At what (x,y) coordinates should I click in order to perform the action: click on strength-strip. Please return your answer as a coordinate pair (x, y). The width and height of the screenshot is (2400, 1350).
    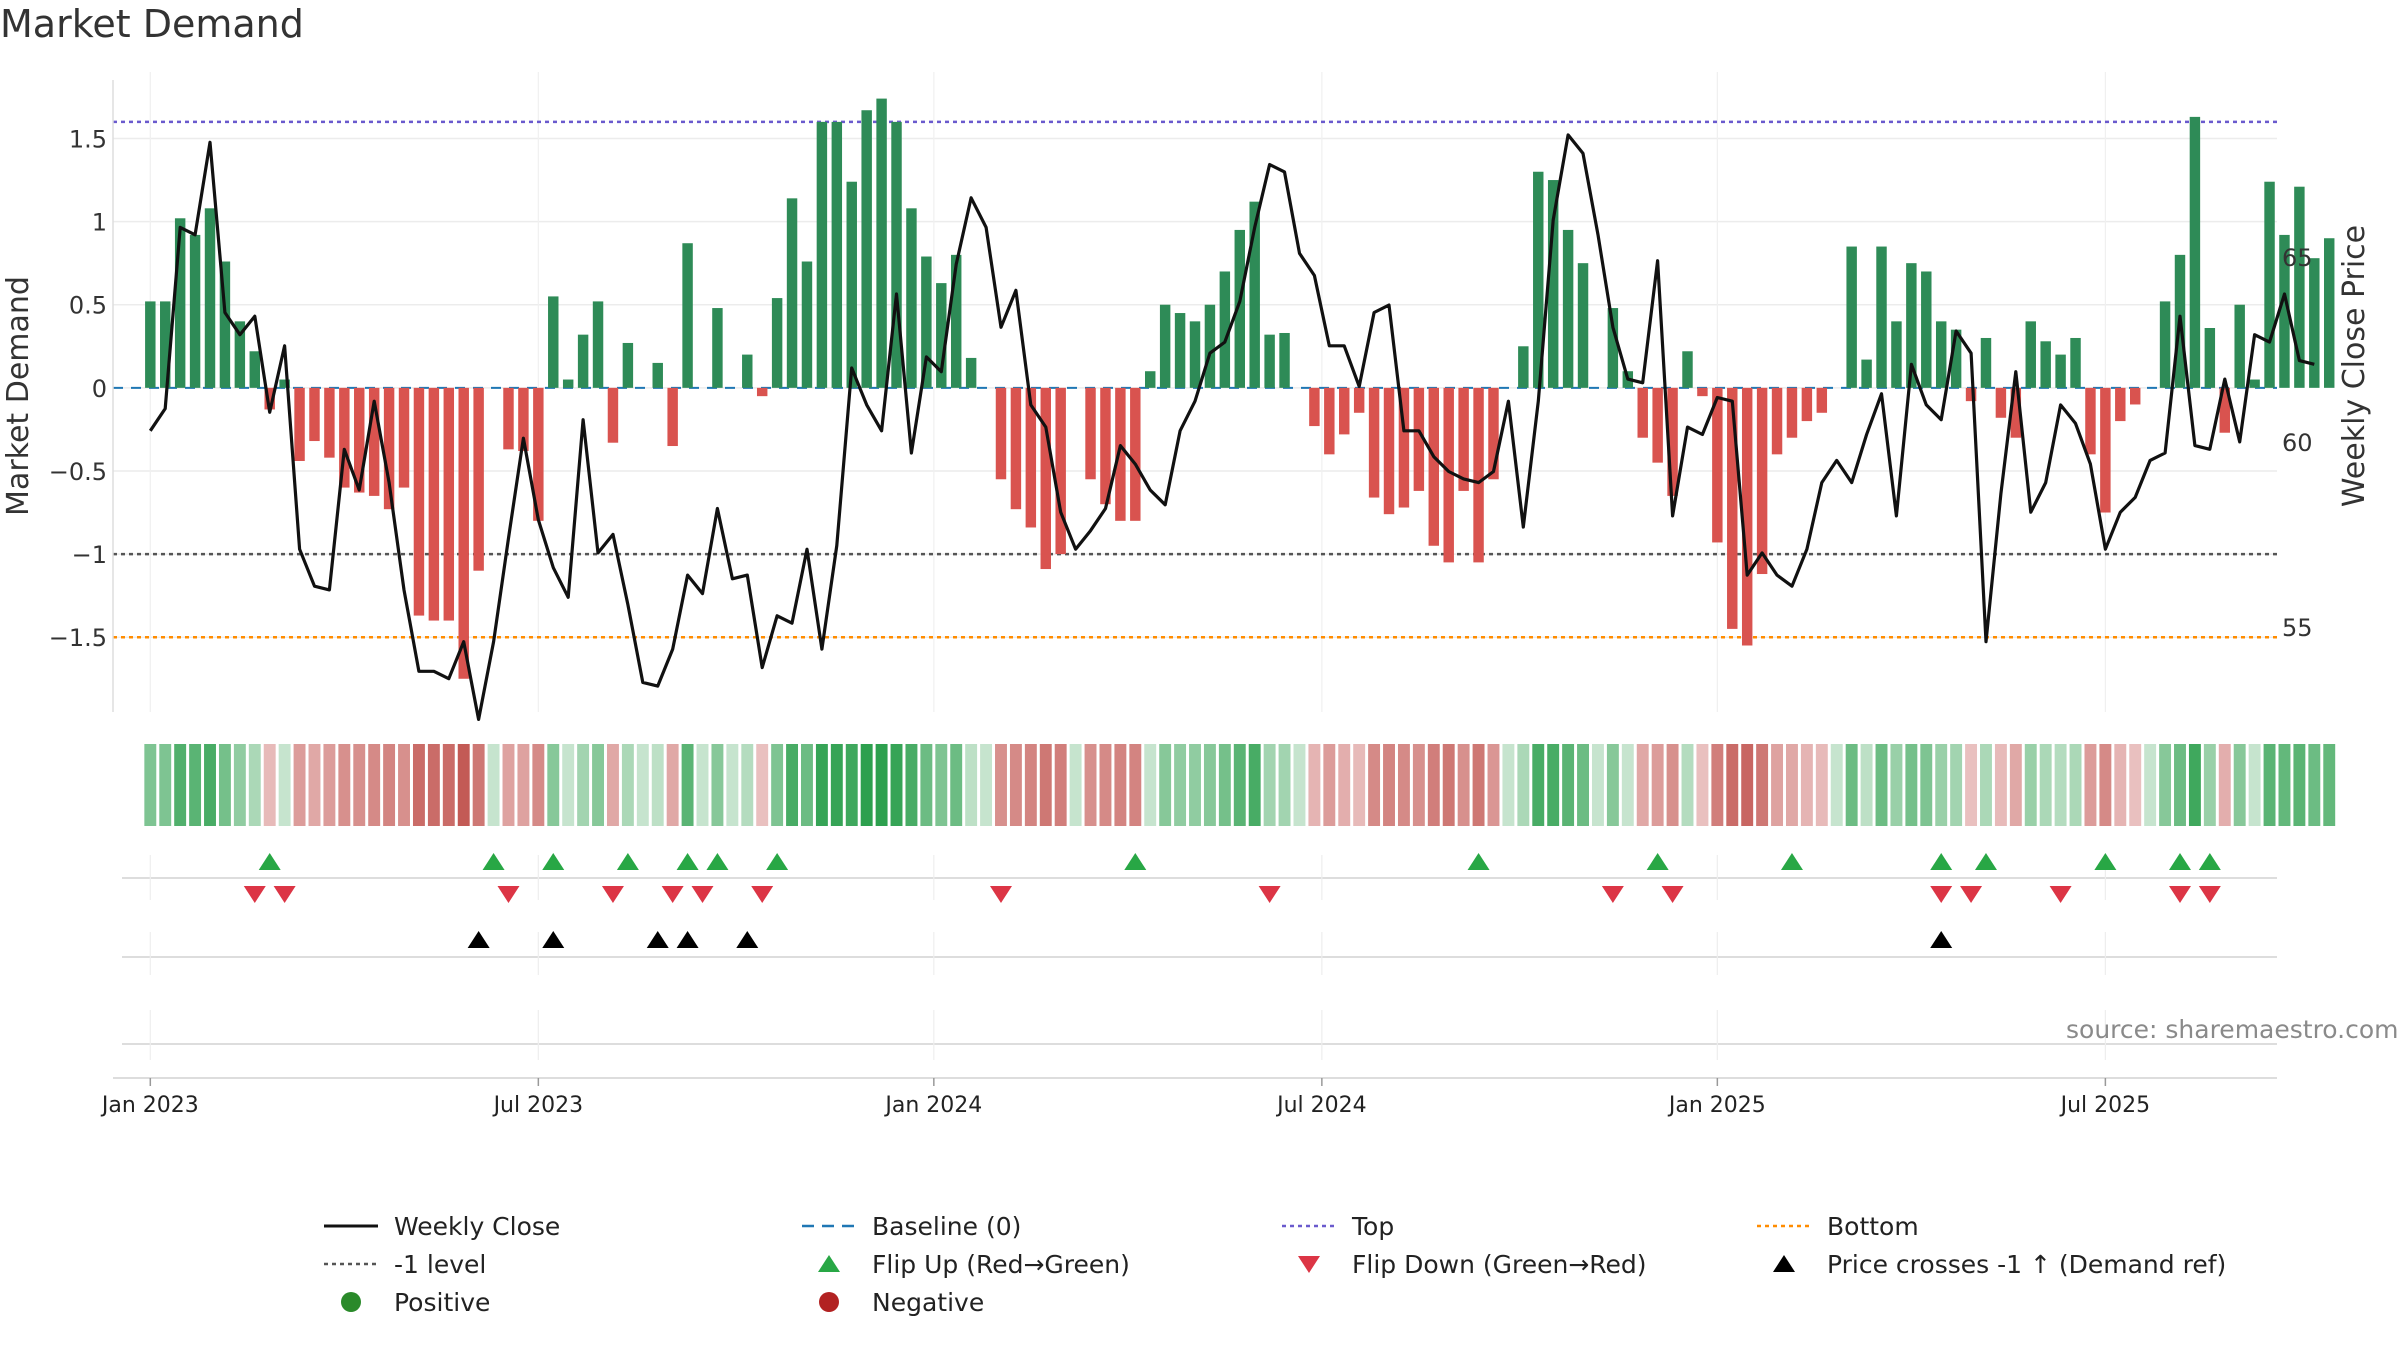
    Looking at the image, I should click on (1240, 785).